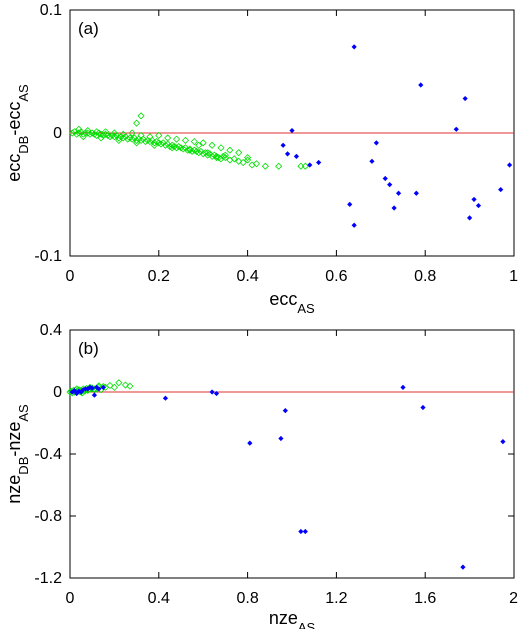 The height and width of the screenshot is (629, 523). What do you see at coordinates (48, 256) in the screenshot?
I see `y-tick-label: -0.1` at bounding box center [48, 256].